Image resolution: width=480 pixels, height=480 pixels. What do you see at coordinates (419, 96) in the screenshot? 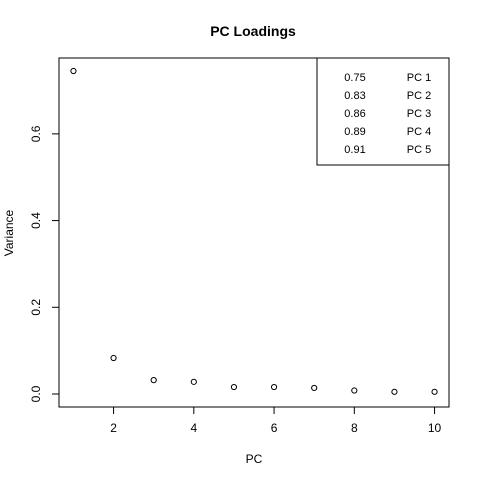
I see `legend-label: PC 2` at bounding box center [419, 96].